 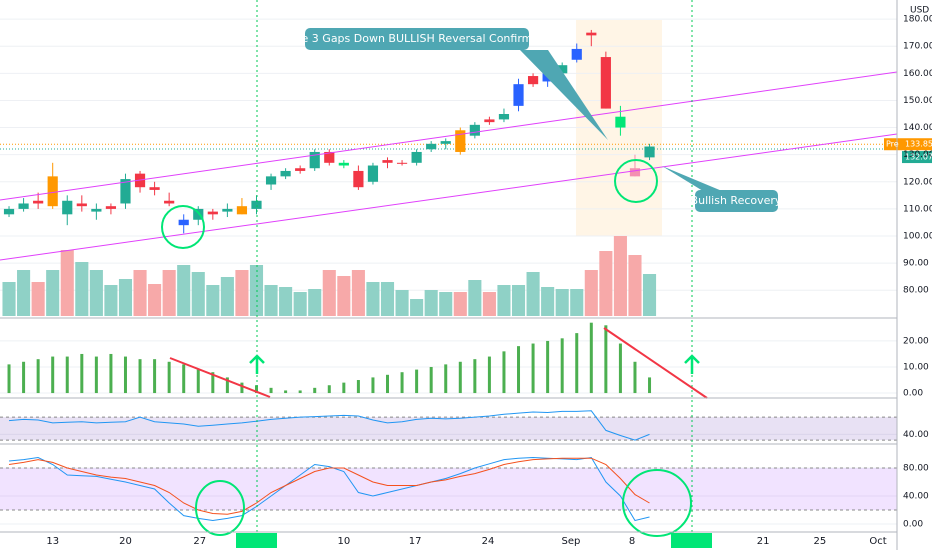 I want to click on callout-box, so click(x=736, y=201).